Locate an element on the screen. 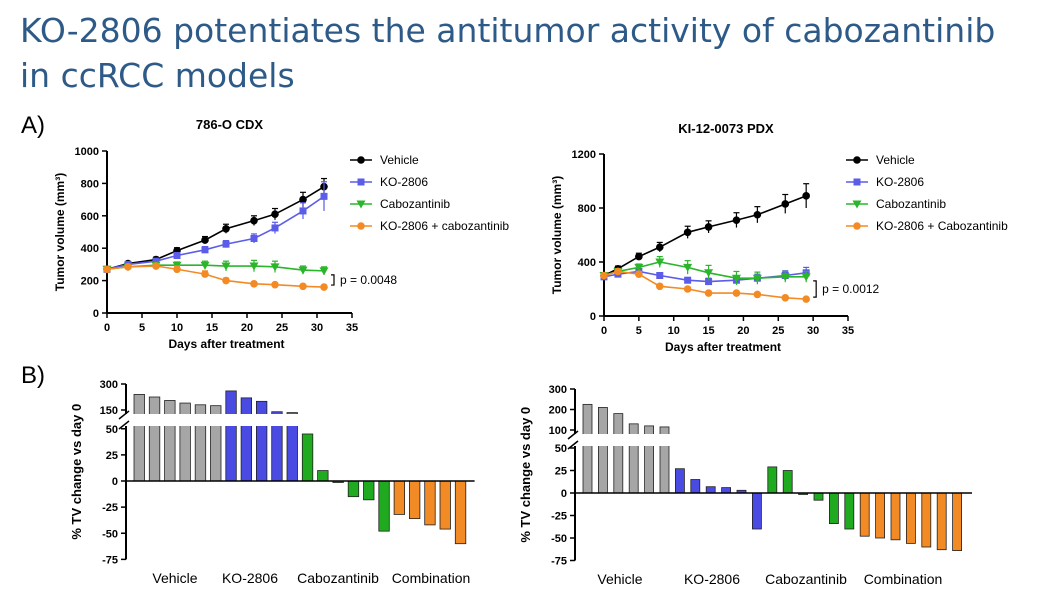  bar2-y-tick-label: 150 is located at coordinates (109, 411).